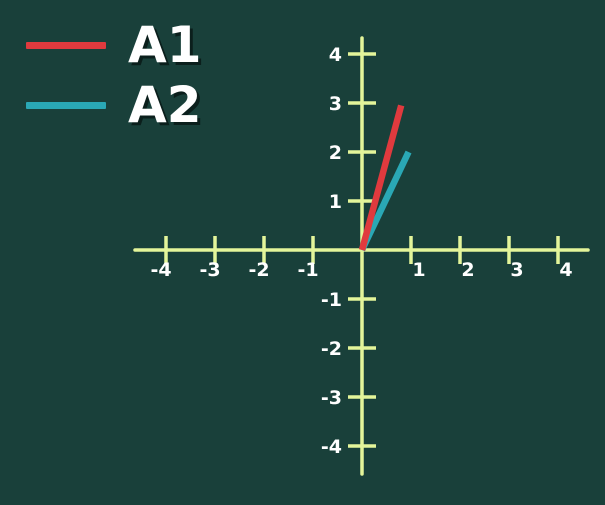  Describe the element at coordinates (565, 270) in the screenshot. I see `x-tick-label: 4` at that location.